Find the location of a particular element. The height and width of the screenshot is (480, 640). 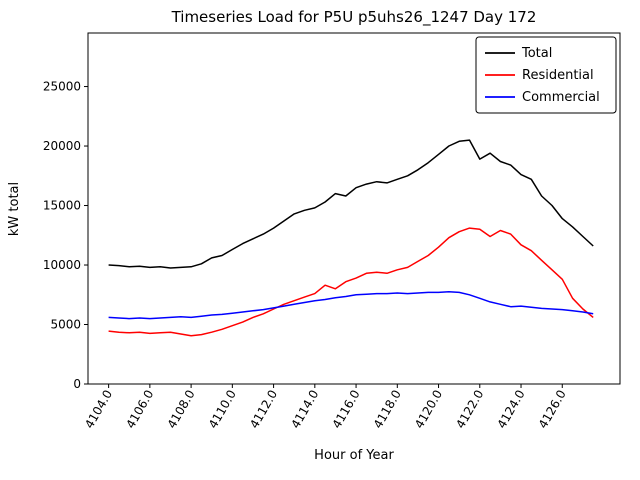

x-tick-label: 4118.0 is located at coordinates (387, 409).